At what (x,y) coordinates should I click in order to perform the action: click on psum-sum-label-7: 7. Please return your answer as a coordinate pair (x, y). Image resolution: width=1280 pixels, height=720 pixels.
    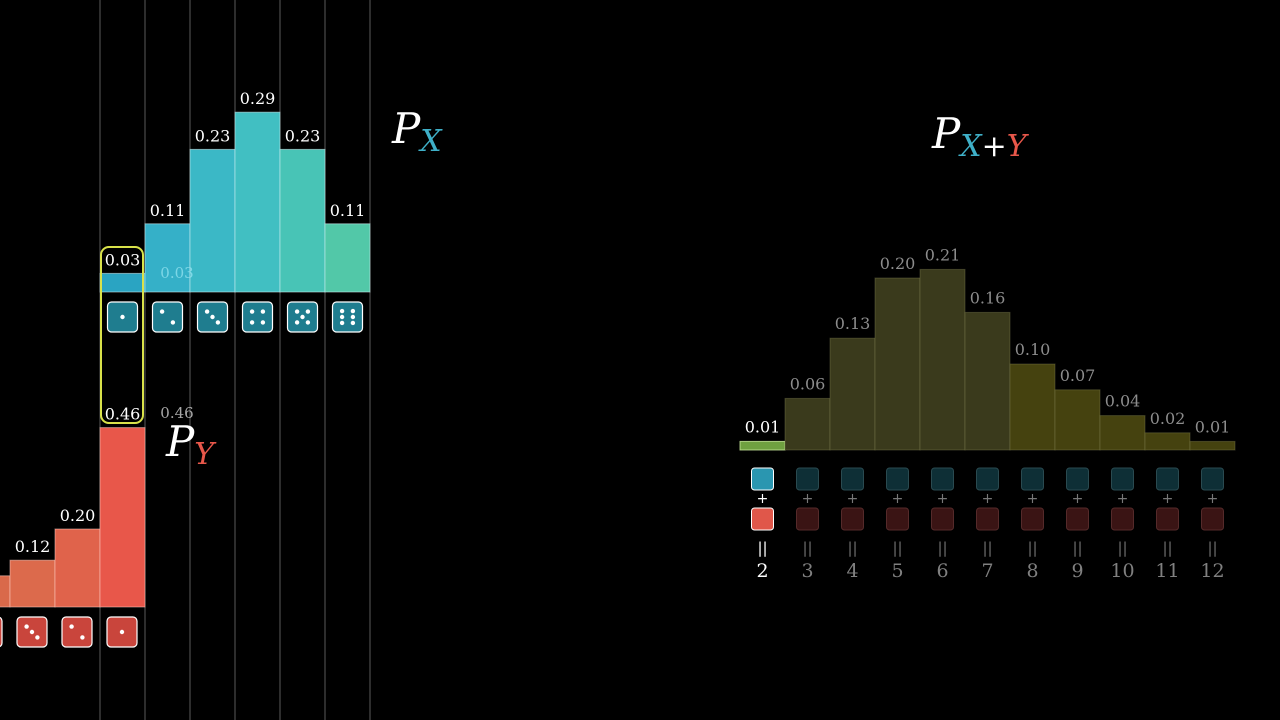
    Looking at the image, I should click on (987, 571).